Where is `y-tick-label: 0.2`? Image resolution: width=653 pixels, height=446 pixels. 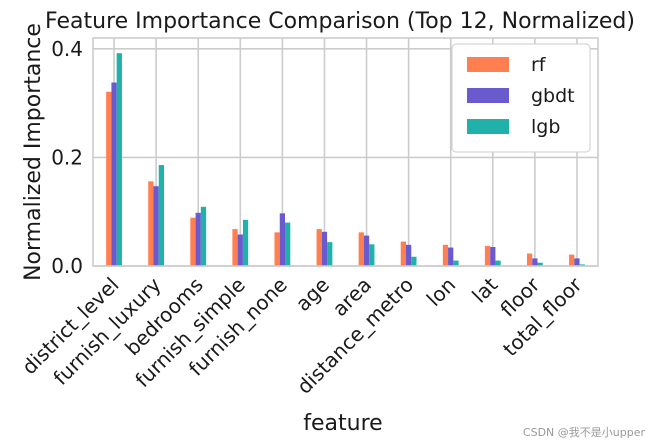 y-tick-label: 0.2 is located at coordinates (67, 157).